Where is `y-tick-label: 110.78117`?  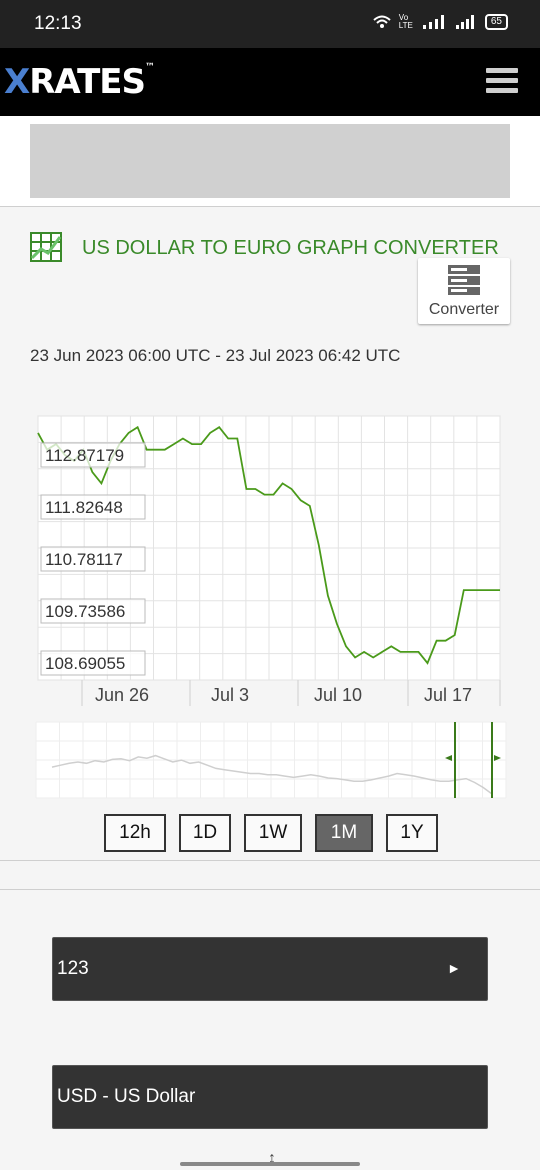 y-tick-label: 110.78117 is located at coordinates (84, 559).